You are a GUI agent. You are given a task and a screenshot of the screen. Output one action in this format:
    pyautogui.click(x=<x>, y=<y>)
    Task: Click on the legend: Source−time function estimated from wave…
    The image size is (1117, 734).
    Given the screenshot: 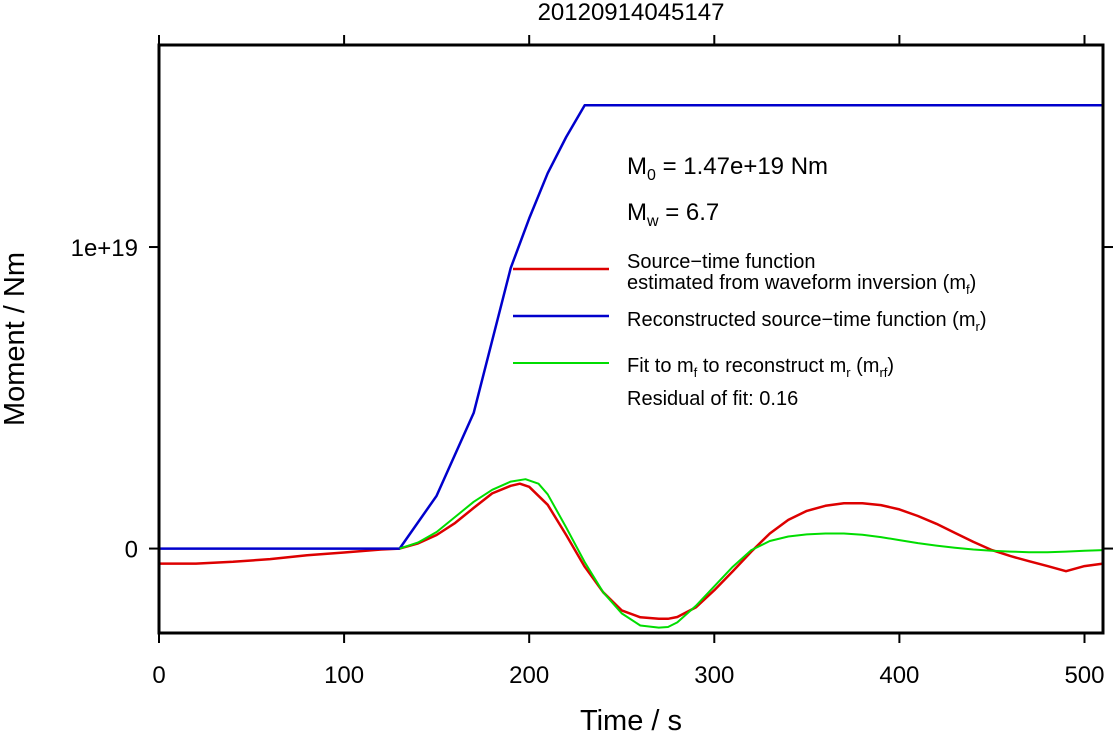 What is the action you would take?
    pyautogui.click(x=750, y=330)
    